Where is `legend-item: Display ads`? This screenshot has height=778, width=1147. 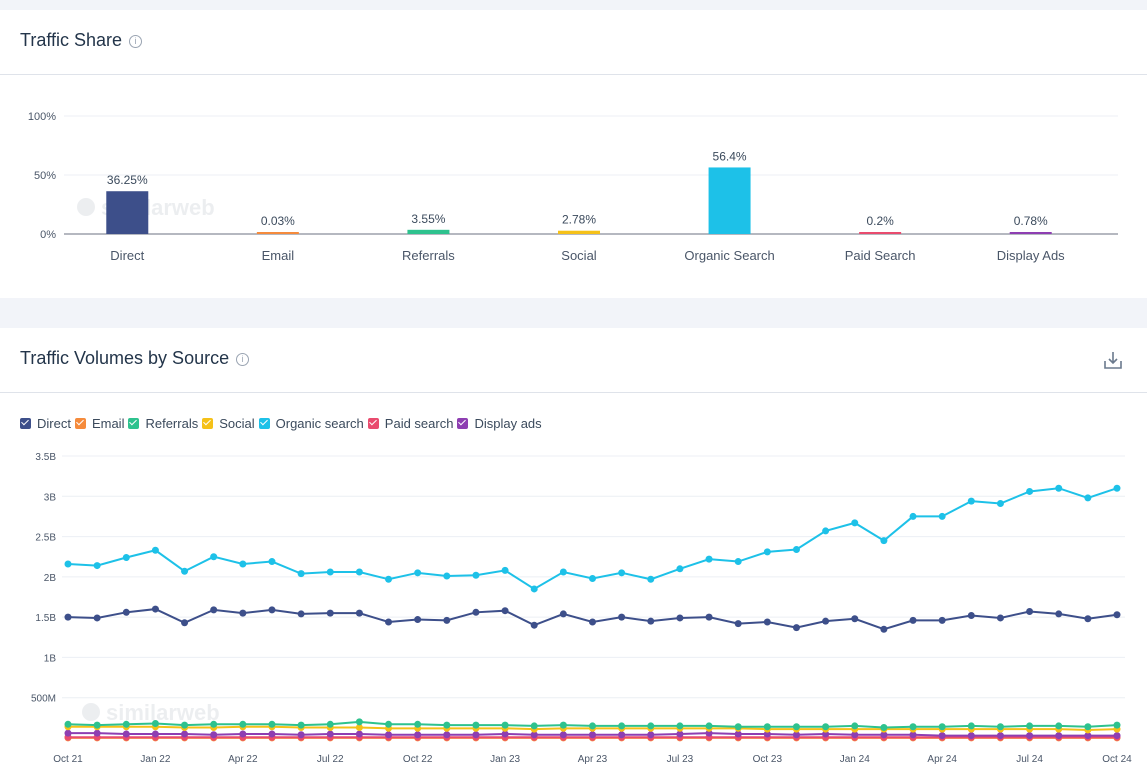
legend-item: Display ads is located at coordinates (499, 423).